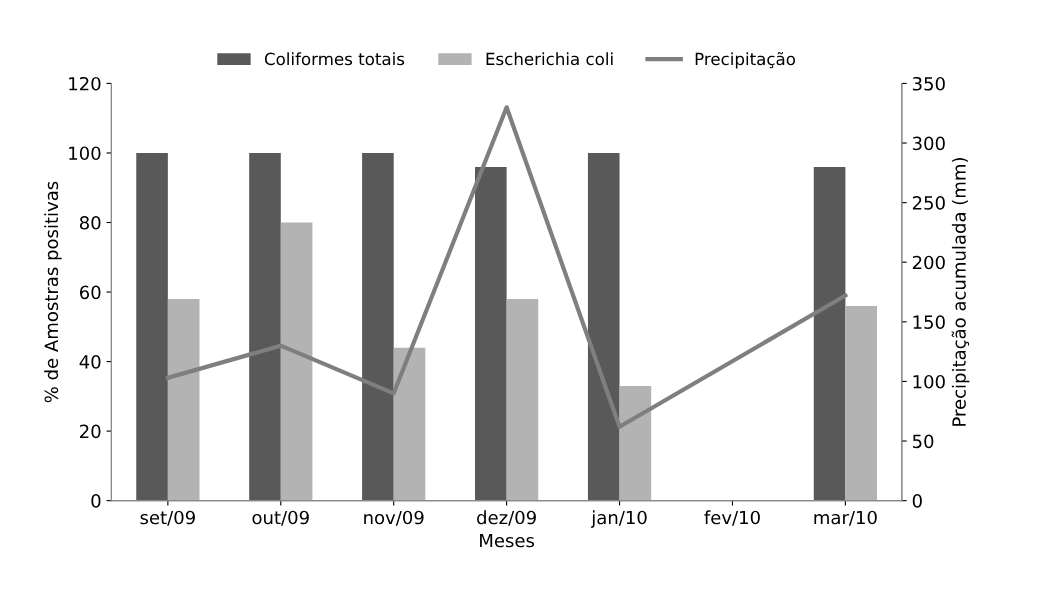 The image size is (1061, 596). What do you see at coordinates (506, 518) in the screenshot?
I see `x-tick-label: dez/09` at bounding box center [506, 518].